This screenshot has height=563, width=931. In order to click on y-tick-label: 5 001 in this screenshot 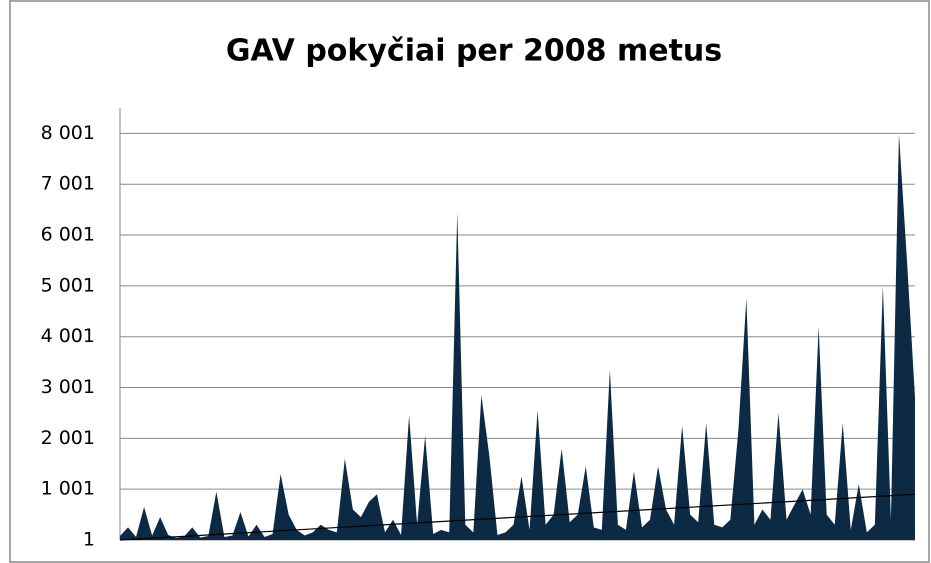, I will do `click(68, 285)`.